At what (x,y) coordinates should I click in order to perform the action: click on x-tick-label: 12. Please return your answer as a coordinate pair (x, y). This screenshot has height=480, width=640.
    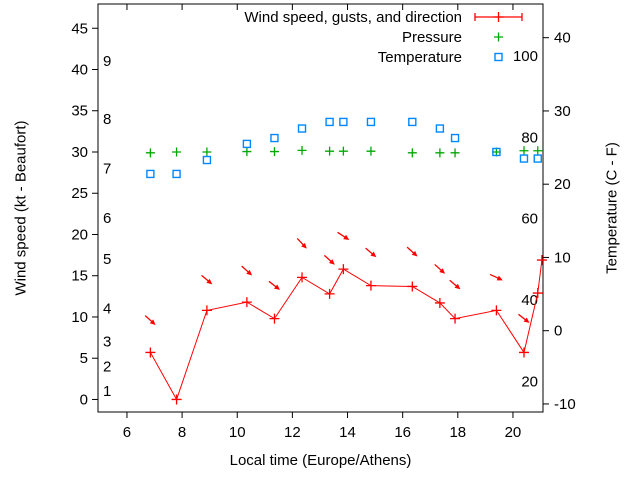
    Looking at the image, I should click on (292, 432).